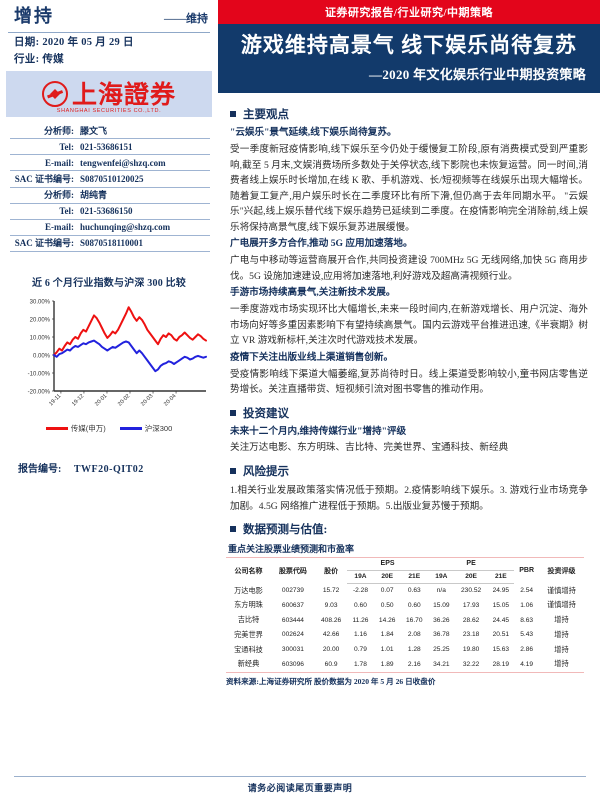 The height and width of the screenshot is (800, 600). I want to click on analyst-row-value: huchunqing@shzq.com, so click(125, 227).